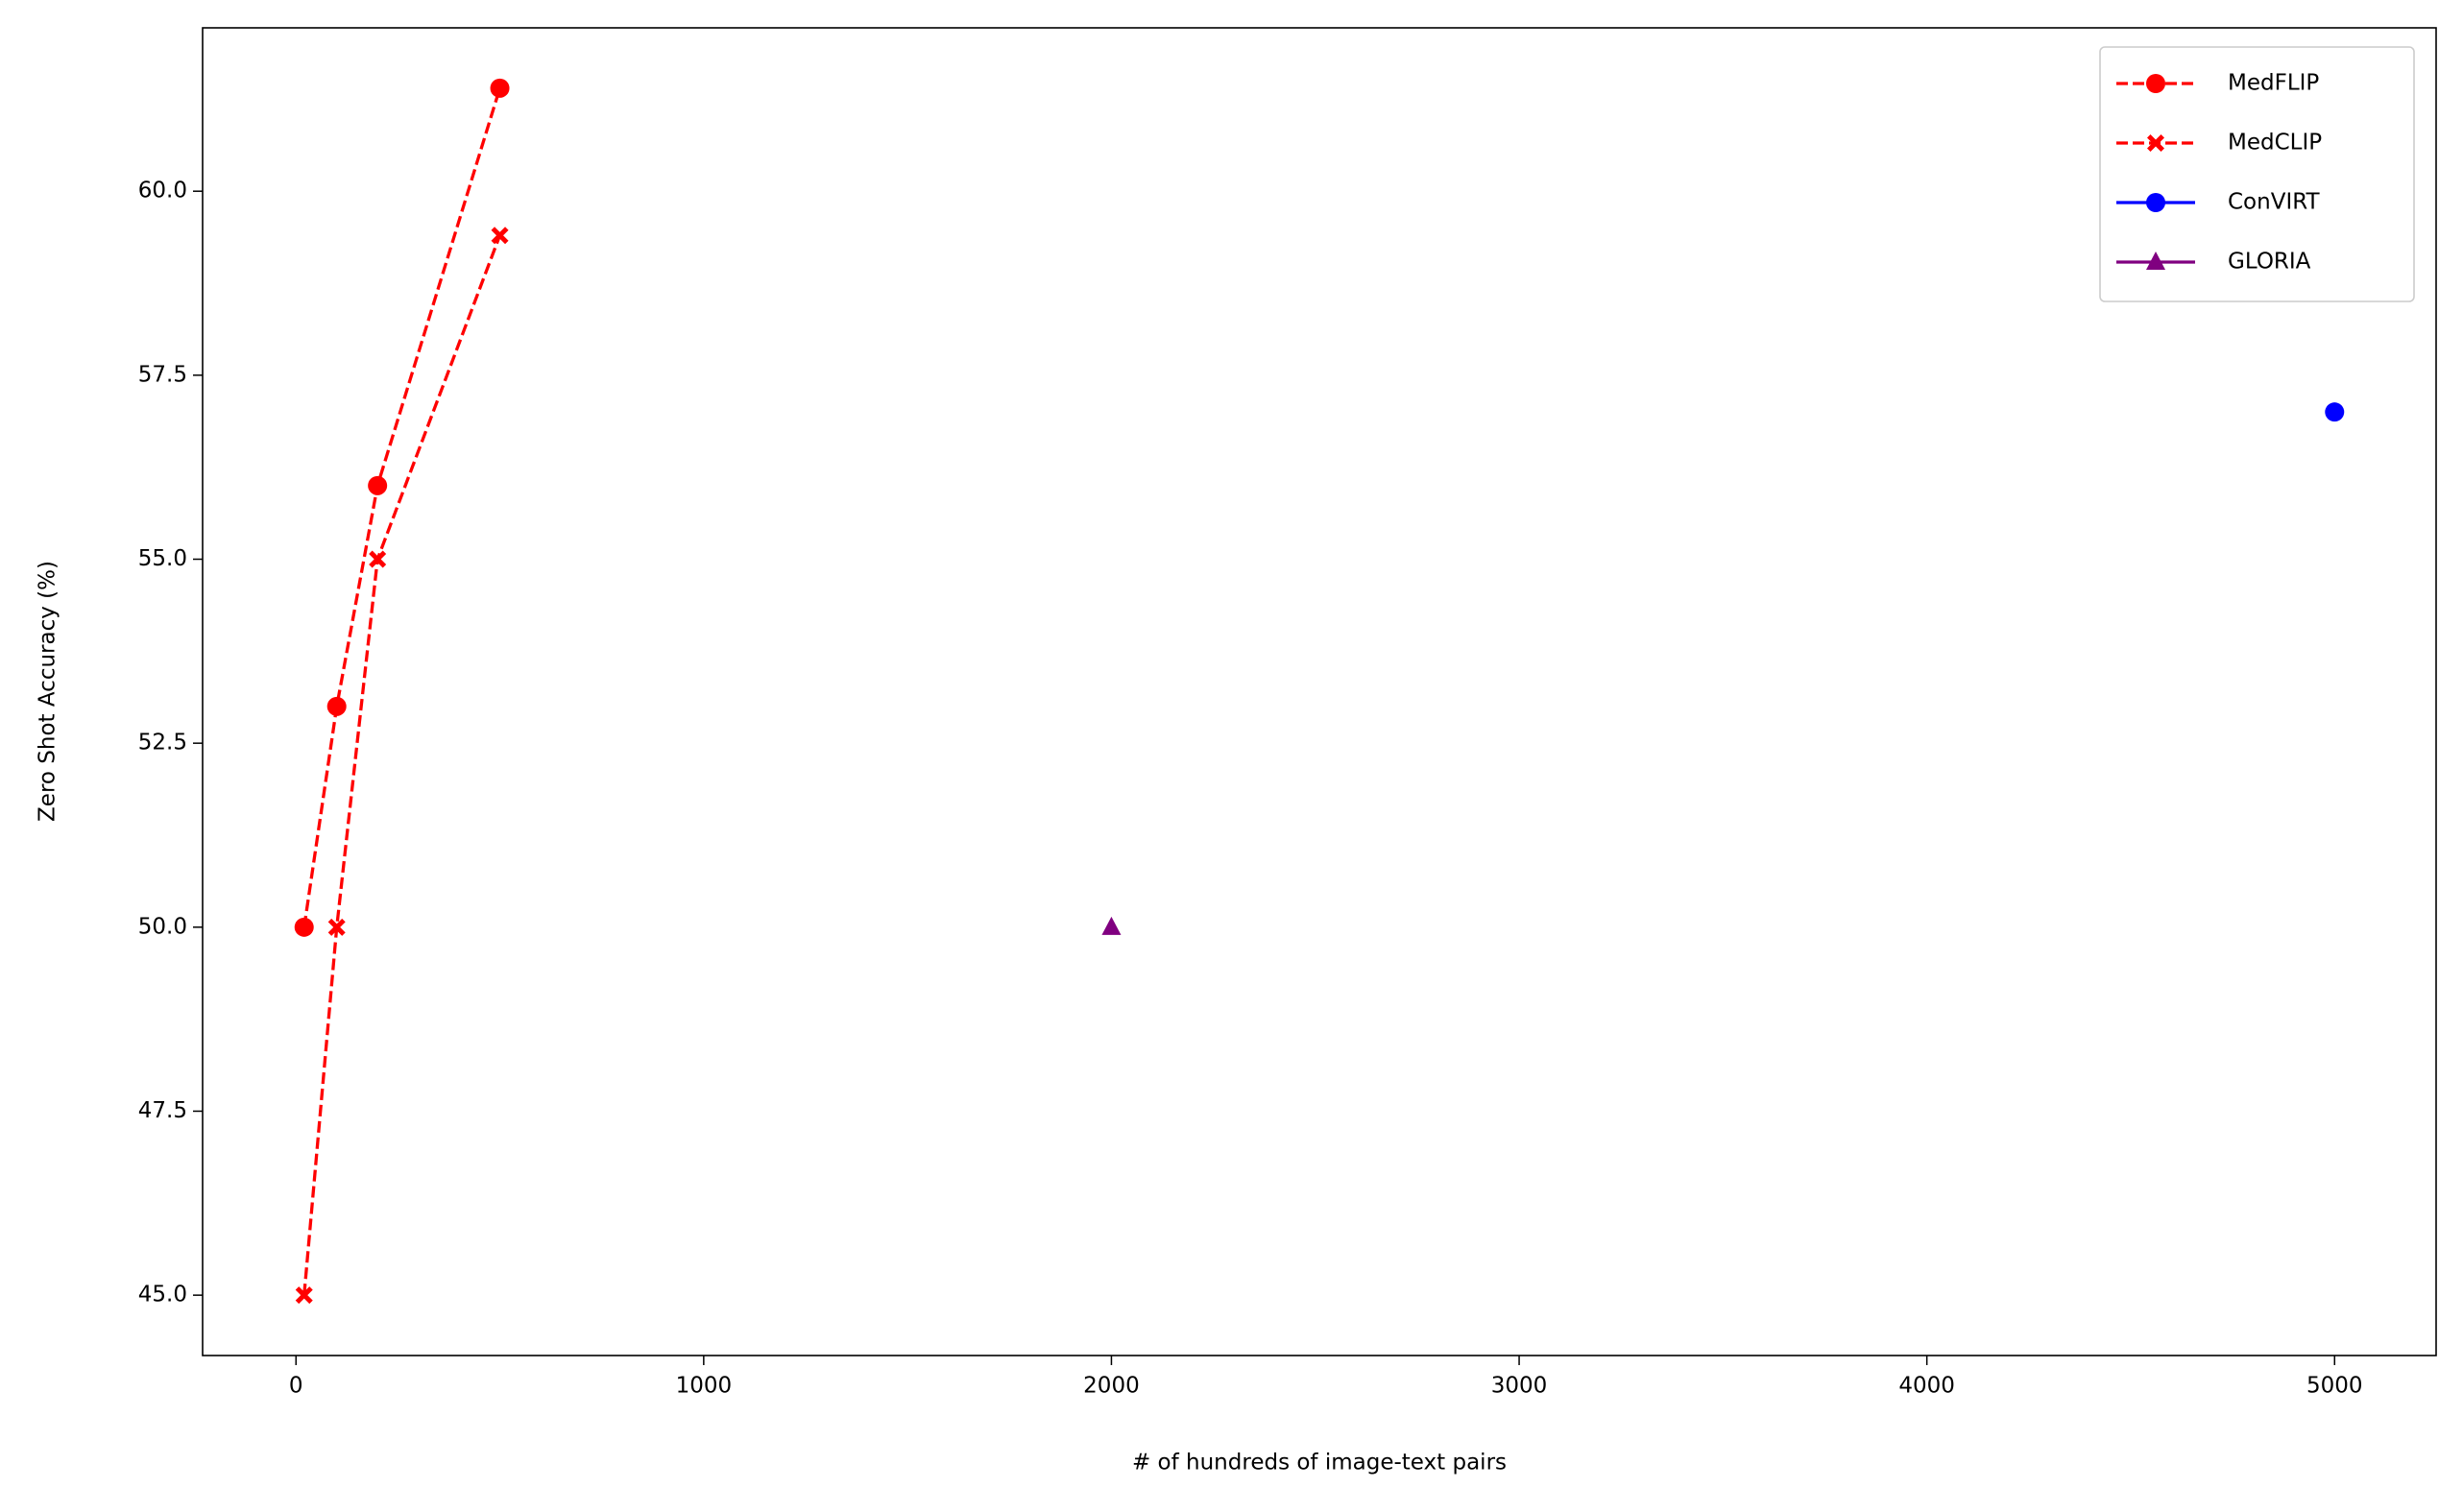 This screenshot has width=2463, height=1512. Describe the element at coordinates (1319, 1463) in the screenshot. I see `x-axis-label: # of hundreds of image-text pairs` at that location.